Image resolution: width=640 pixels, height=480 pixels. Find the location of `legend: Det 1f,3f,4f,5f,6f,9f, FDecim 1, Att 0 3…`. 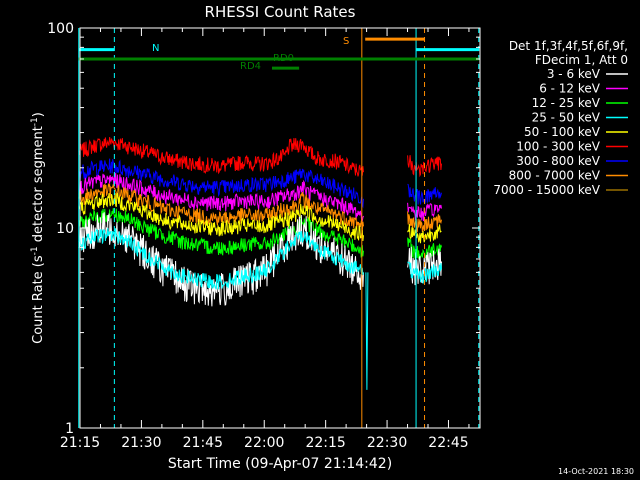

legend: Det 1f,3f,4f,5f,6f,9f, FDecim 1, Att 0 3… is located at coordinates (560, 118).